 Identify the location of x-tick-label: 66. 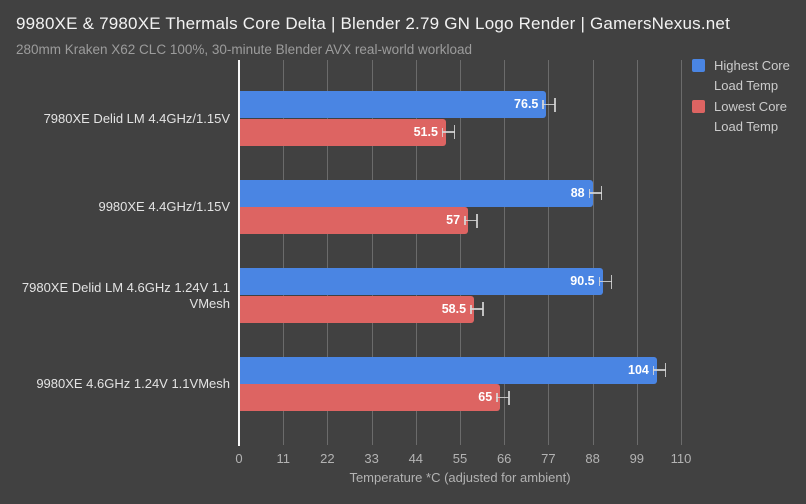
(504, 458).